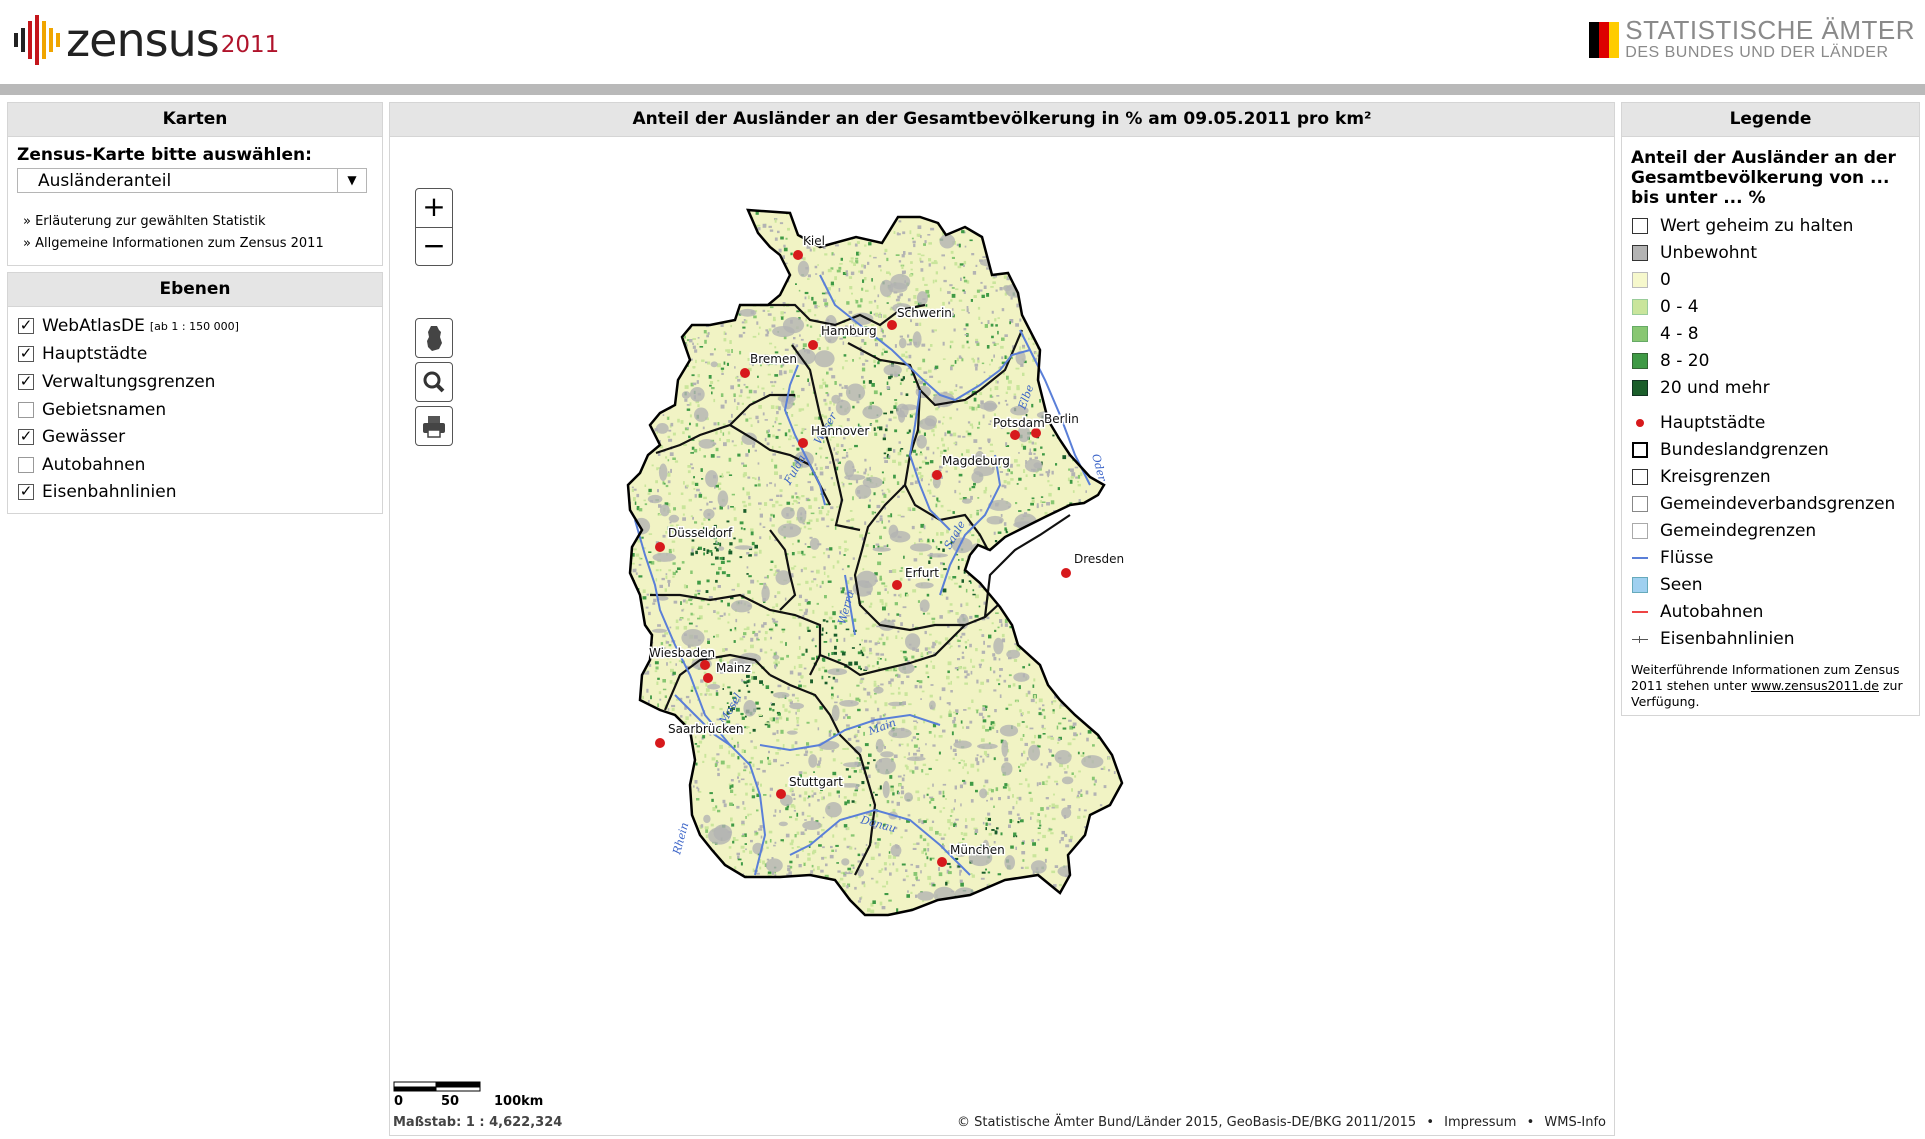 This screenshot has height=1139, width=1925. What do you see at coordinates (144, 221) in the screenshot?
I see `link-erlaeuterung: » Erläuterung zur gewählten Statistik` at bounding box center [144, 221].